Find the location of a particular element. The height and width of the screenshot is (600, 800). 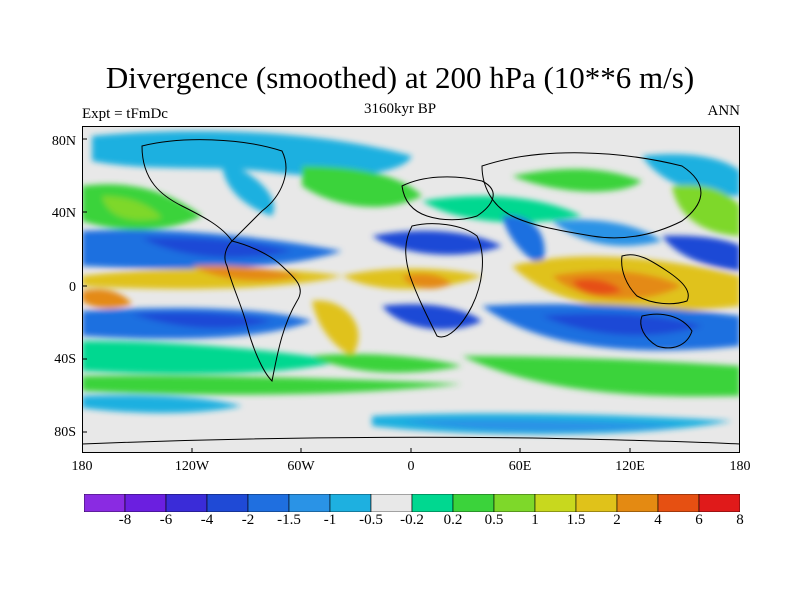

lon-label-0: 0 is located at coordinates (411, 466).